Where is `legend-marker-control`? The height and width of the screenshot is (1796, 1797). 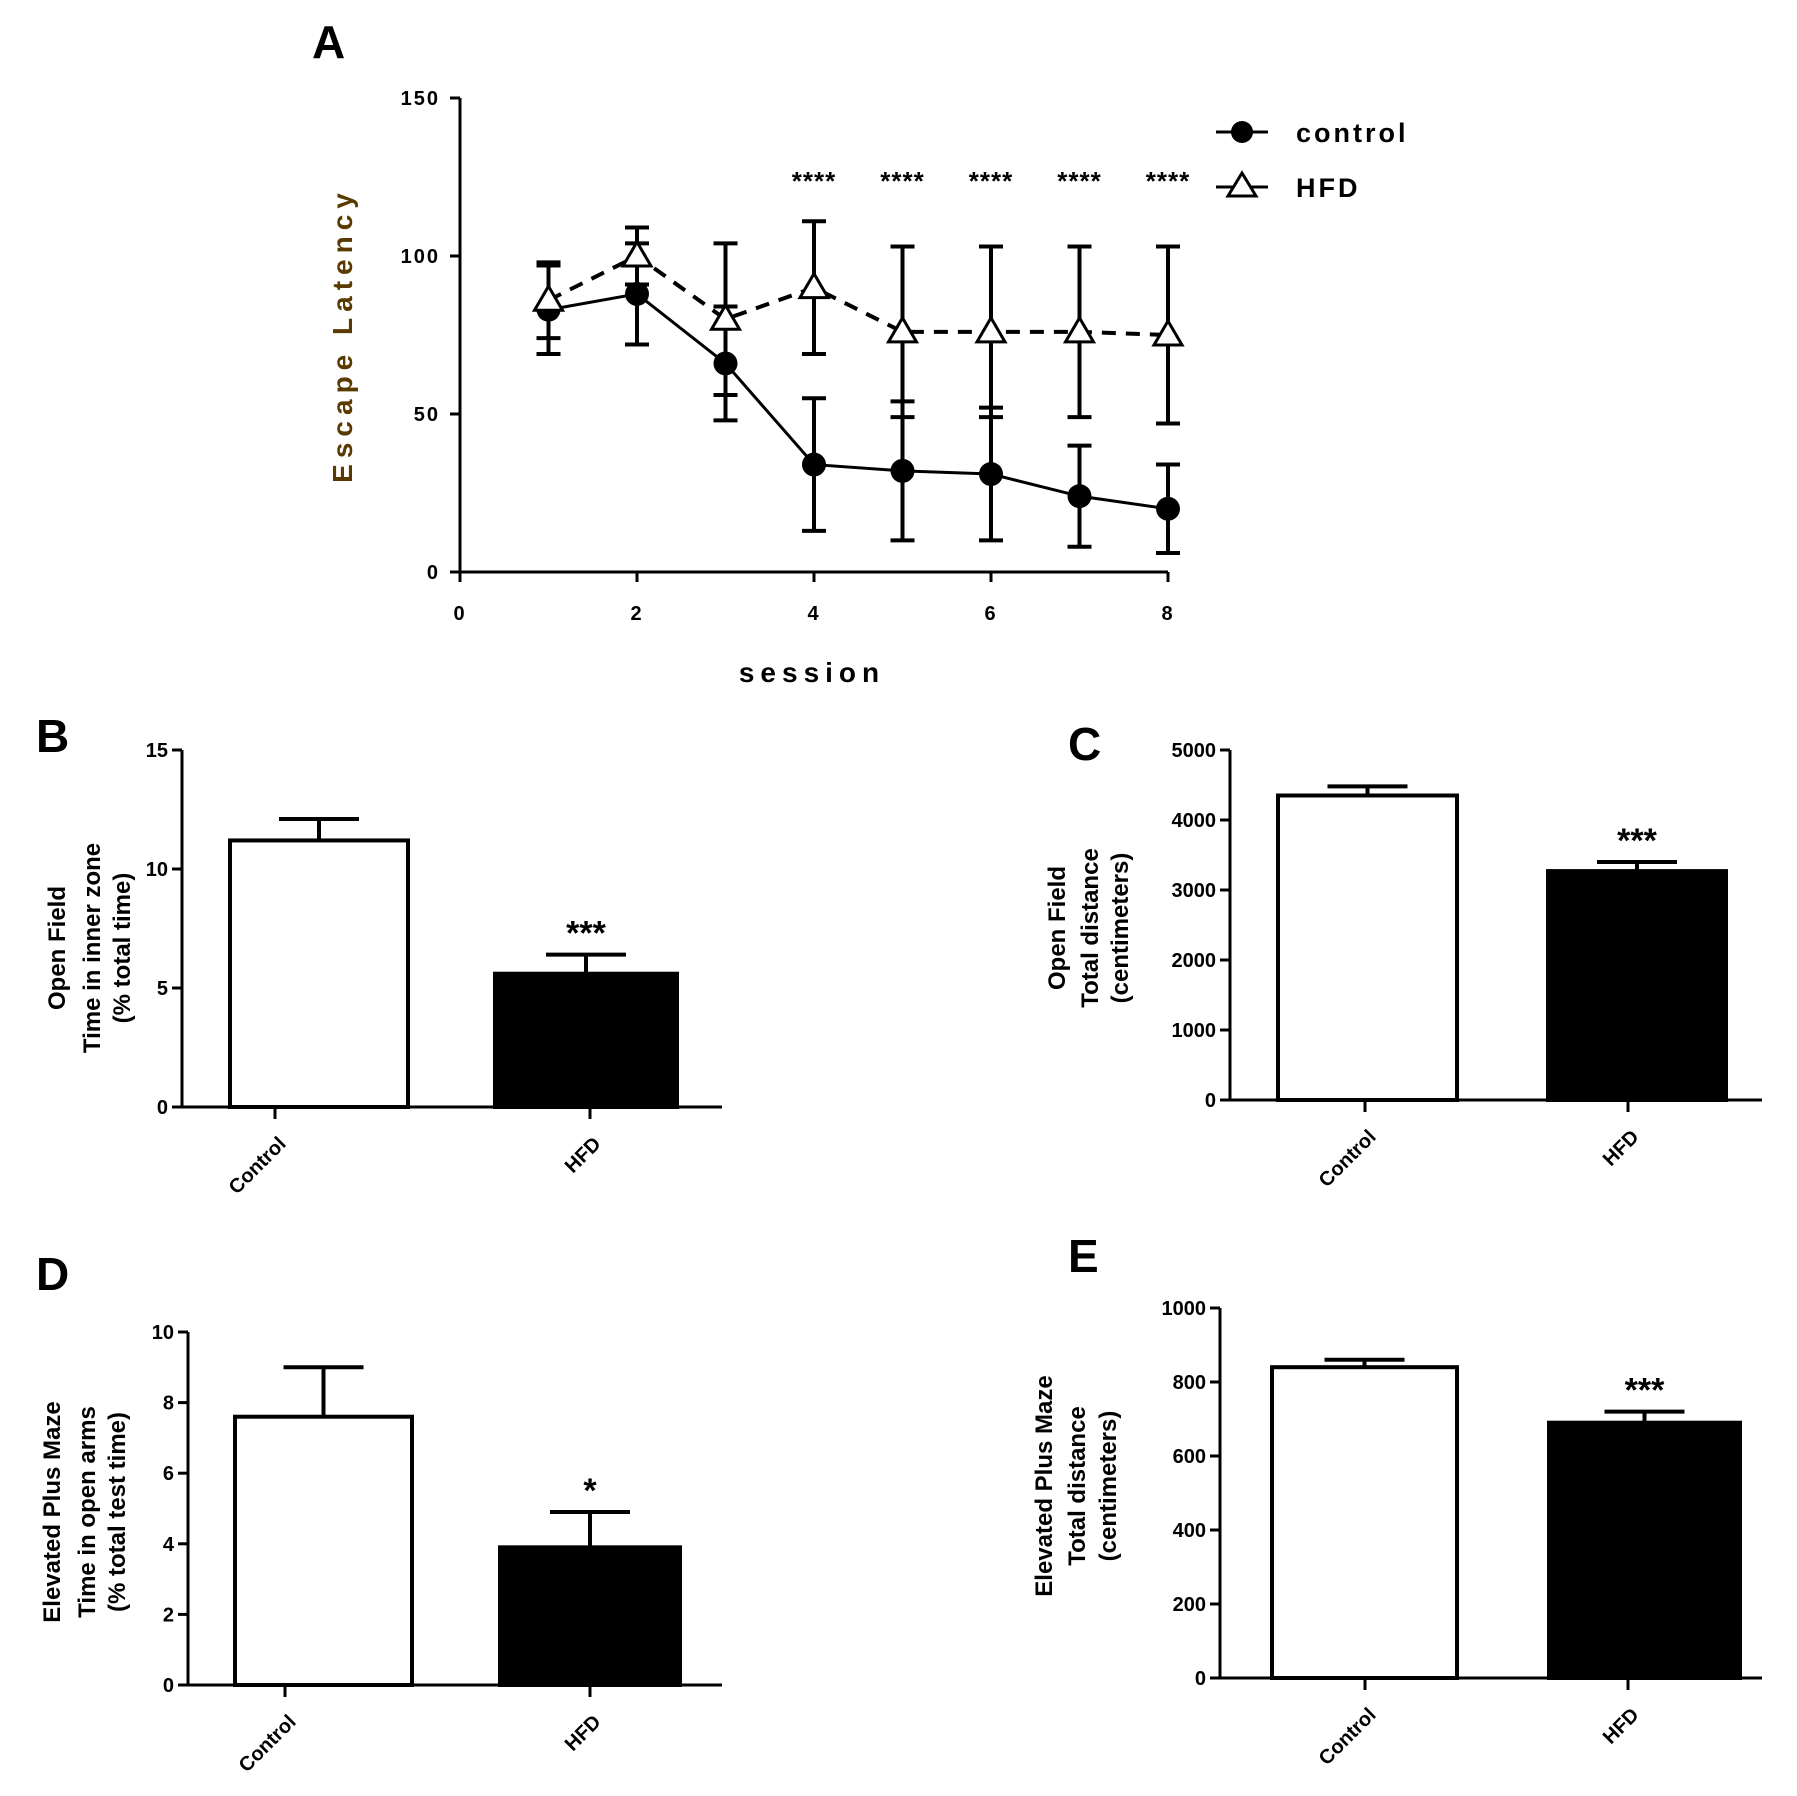 legend-marker-control is located at coordinates (1242, 132).